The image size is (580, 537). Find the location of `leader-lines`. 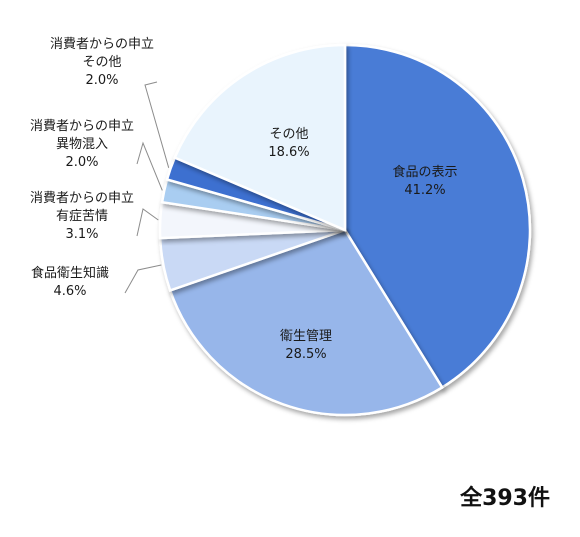

leader-lines is located at coordinates (147, 187).